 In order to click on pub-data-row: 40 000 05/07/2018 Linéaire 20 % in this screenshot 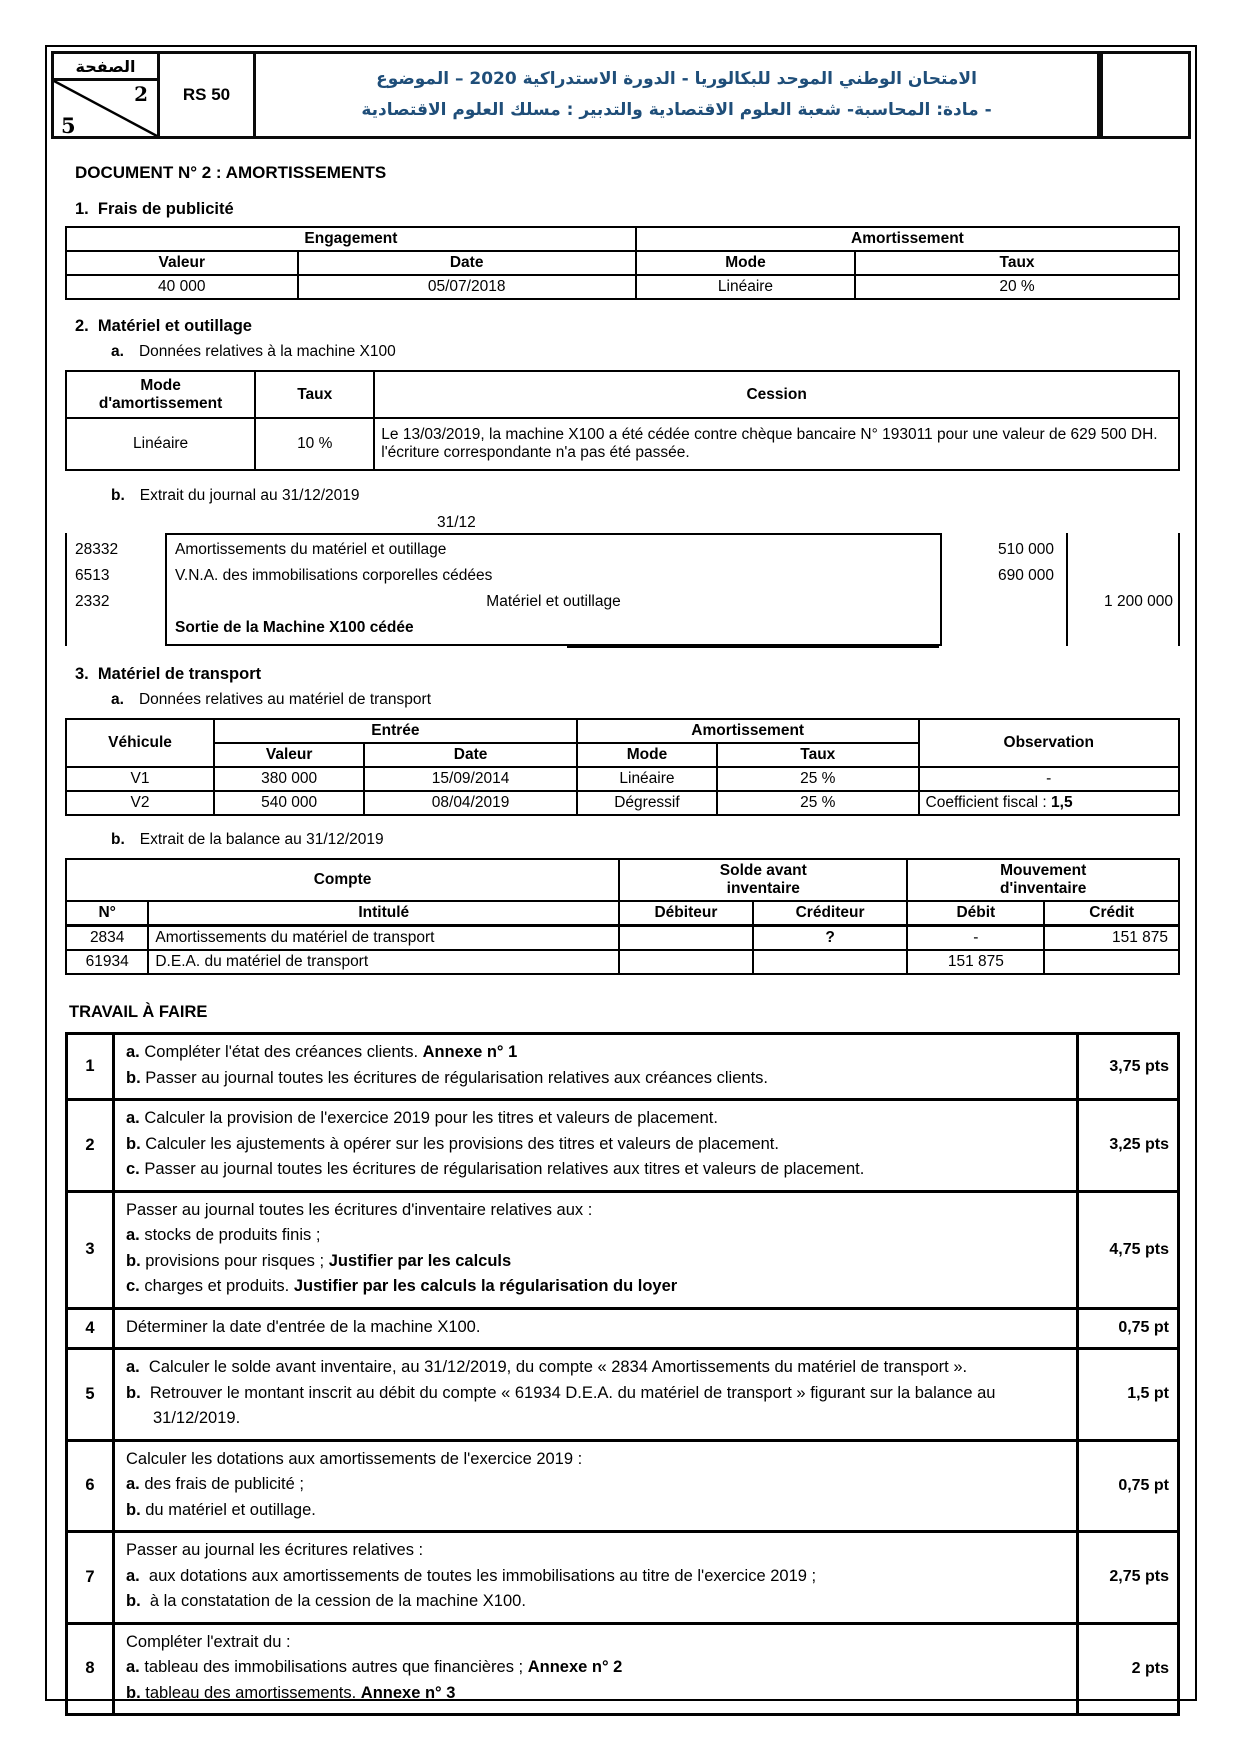, I will do `click(622, 287)`.